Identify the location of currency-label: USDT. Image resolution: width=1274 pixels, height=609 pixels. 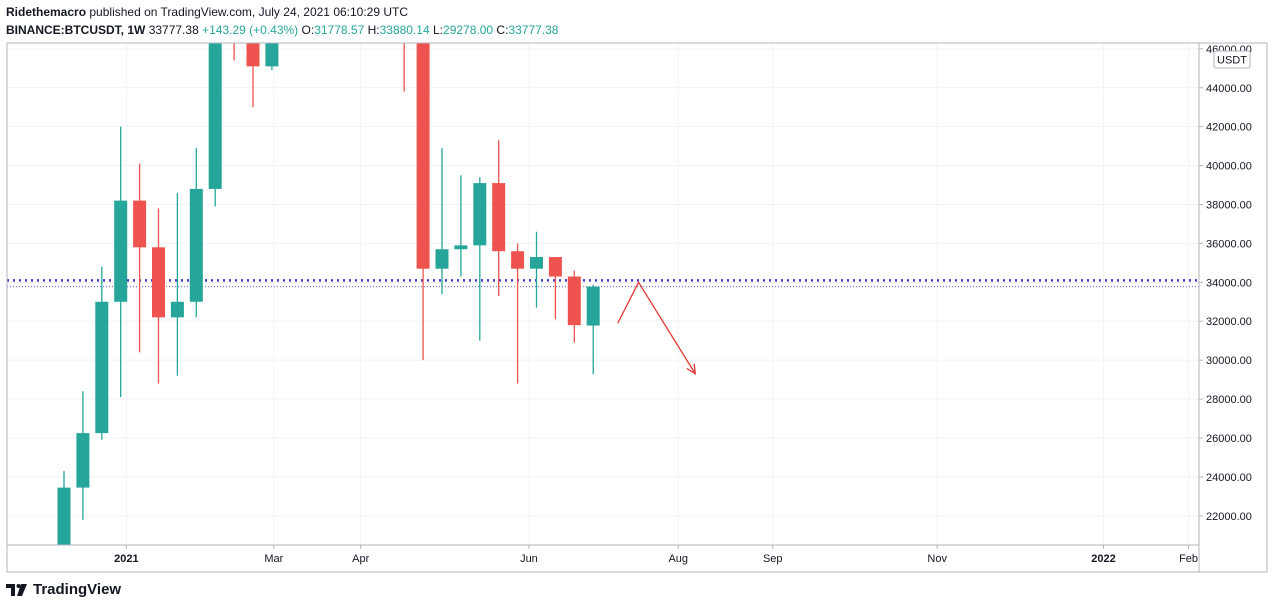
(1232, 61).